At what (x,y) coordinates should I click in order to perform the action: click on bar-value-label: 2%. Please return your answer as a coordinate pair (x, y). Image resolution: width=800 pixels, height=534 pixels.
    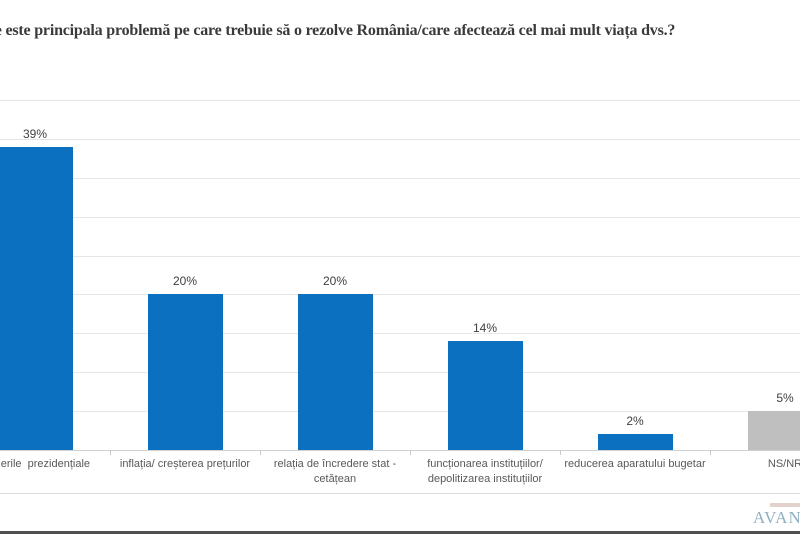
    Looking at the image, I should click on (635, 421).